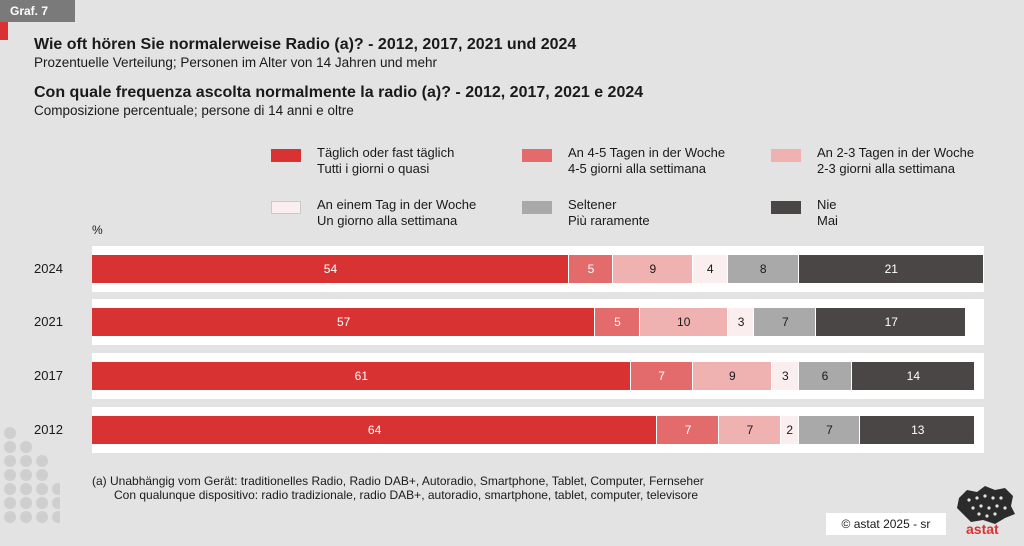 This screenshot has height=546, width=1024. What do you see at coordinates (397, 204) in the screenshot?
I see `legend-label-german: An einem Tag in der Woche` at bounding box center [397, 204].